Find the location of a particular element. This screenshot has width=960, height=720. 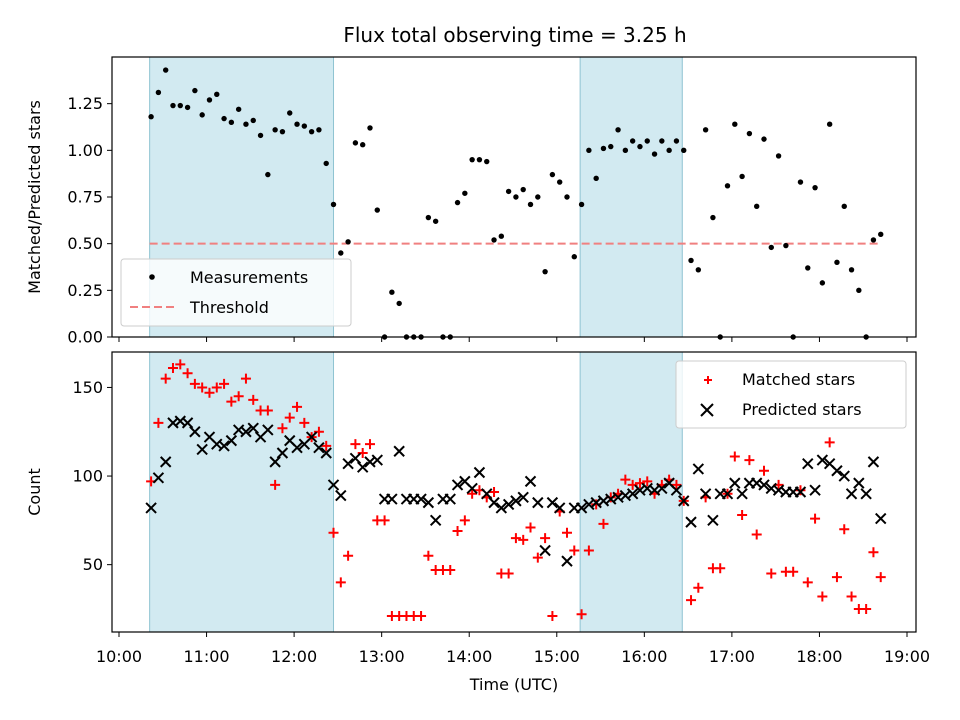

top-y-ticks: 0.00 0.25 0.50 0.75 1.00 1.25 is located at coordinates (89, 220).